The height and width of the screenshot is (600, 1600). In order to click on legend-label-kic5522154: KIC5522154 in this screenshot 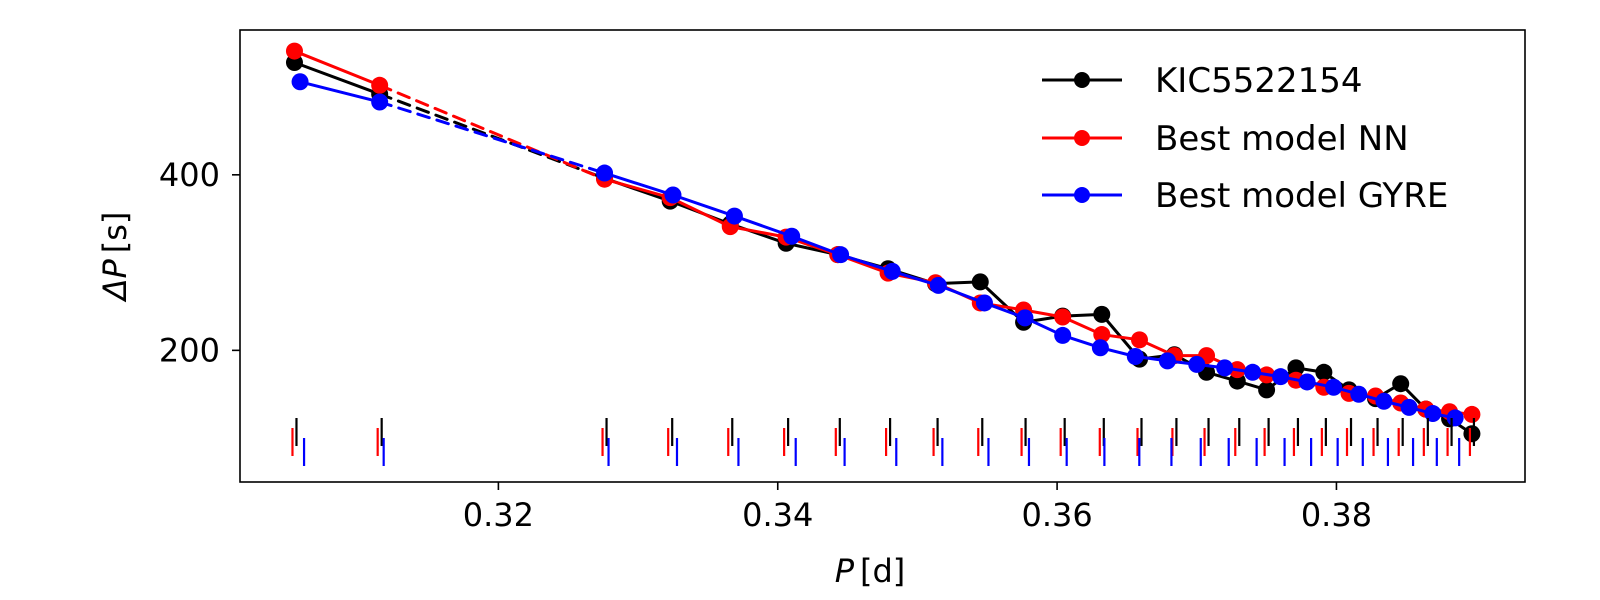, I will do `click(1259, 81)`.